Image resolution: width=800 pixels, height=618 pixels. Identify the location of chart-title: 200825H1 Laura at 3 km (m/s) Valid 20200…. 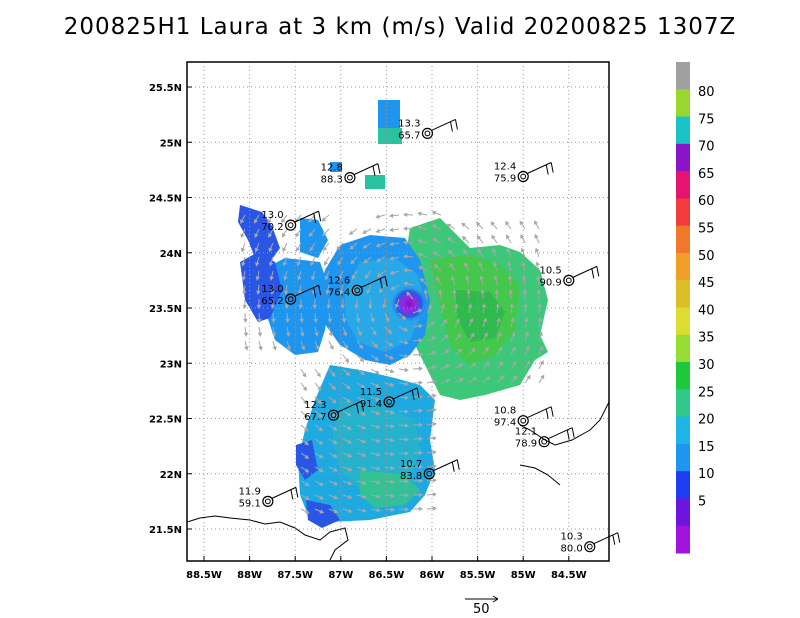
(400, 27).